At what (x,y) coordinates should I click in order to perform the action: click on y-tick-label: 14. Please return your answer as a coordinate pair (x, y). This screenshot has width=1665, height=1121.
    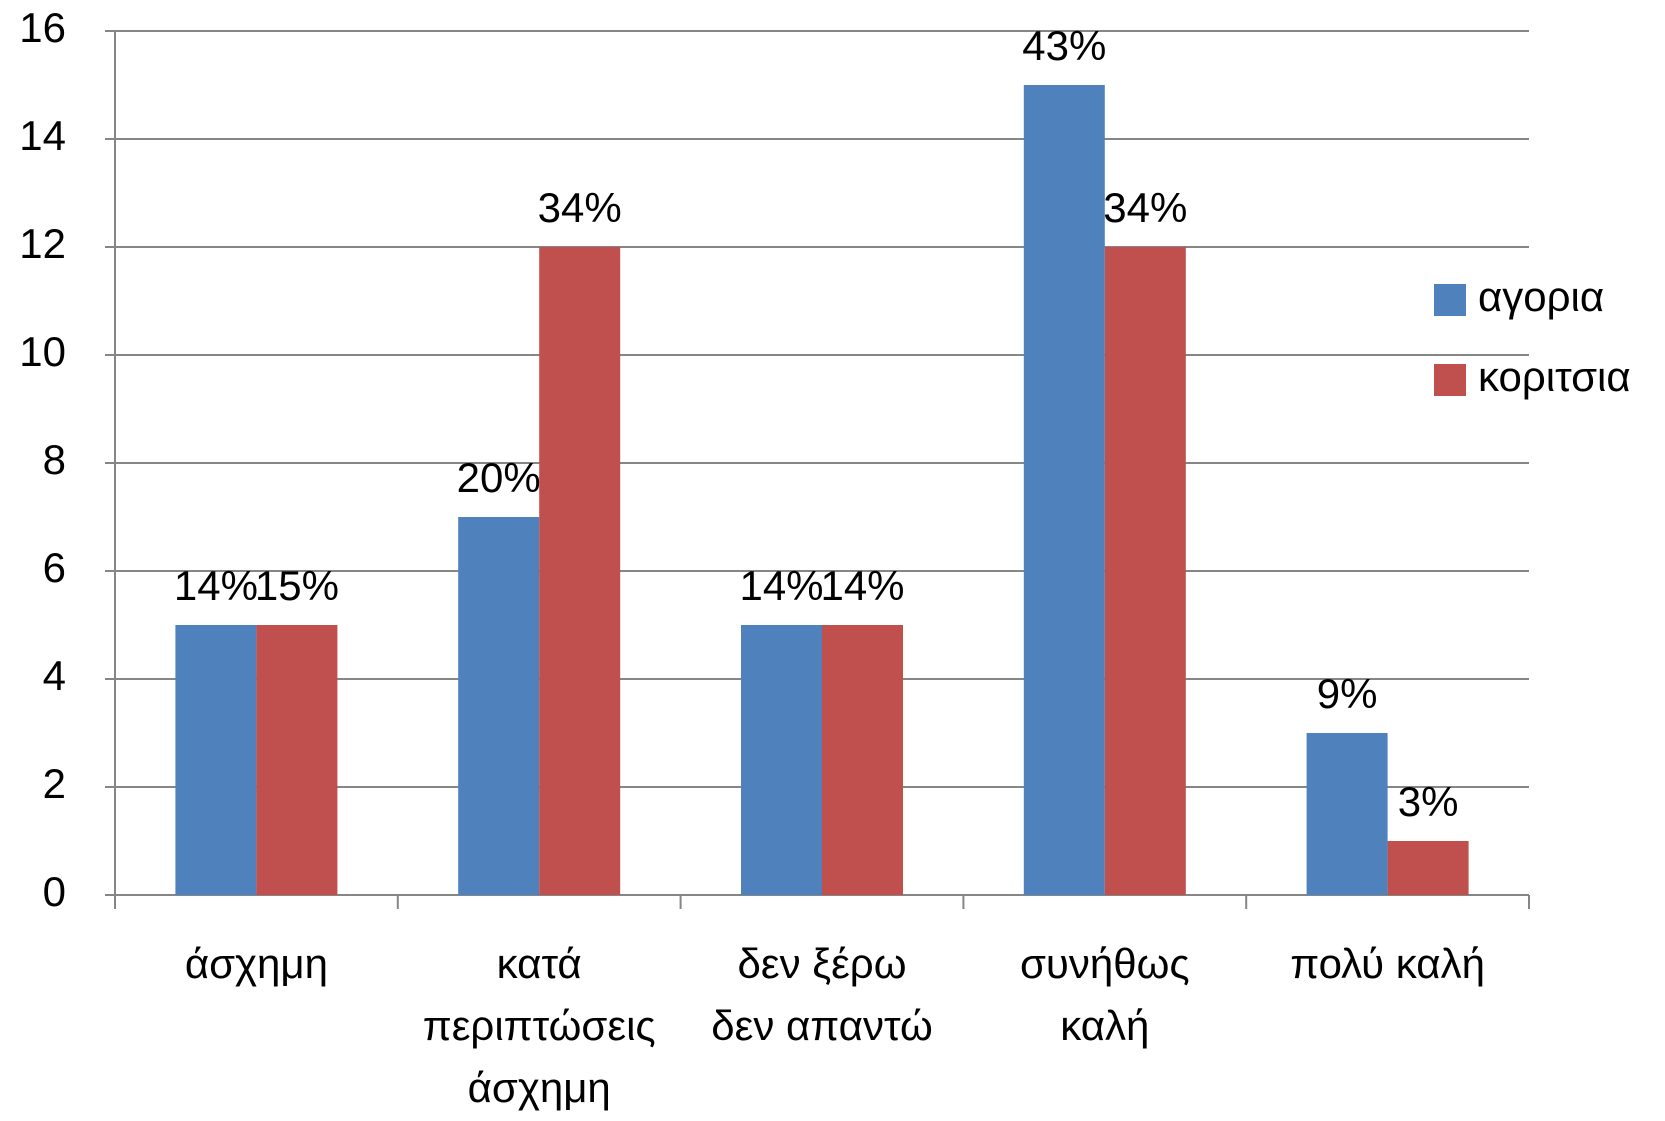
    Looking at the image, I should click on (42, 135).